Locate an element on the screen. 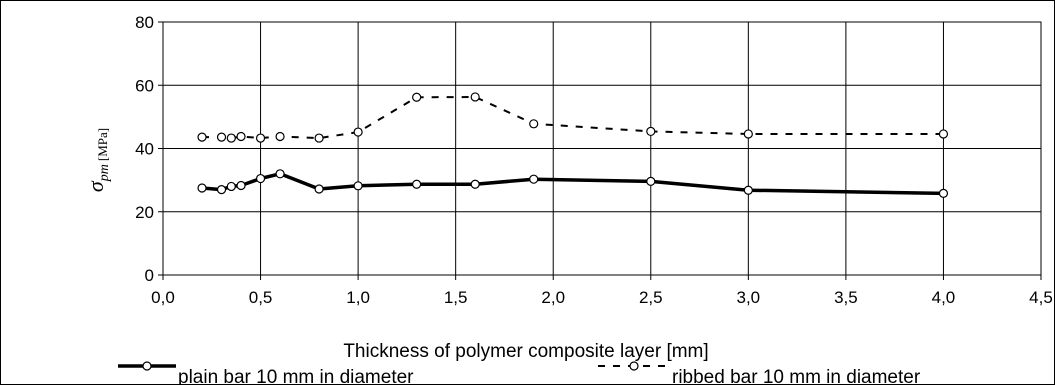 The height and width of the screenshot is (385, 1055). y-tick-labels: 0 20 40 60 80 is located at coordinates (149, 149).